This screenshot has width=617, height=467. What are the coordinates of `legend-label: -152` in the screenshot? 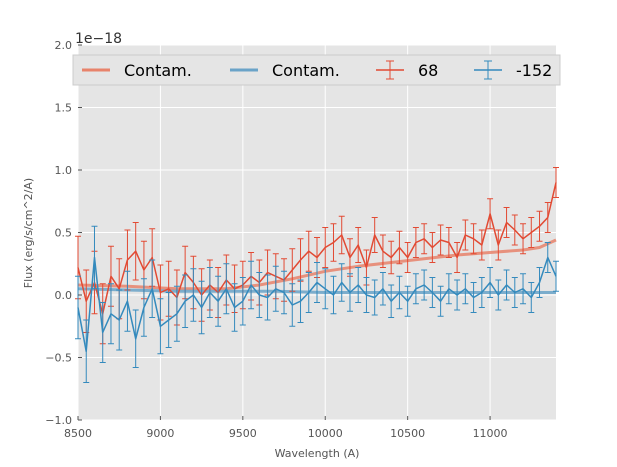 It's located at (534, 70).